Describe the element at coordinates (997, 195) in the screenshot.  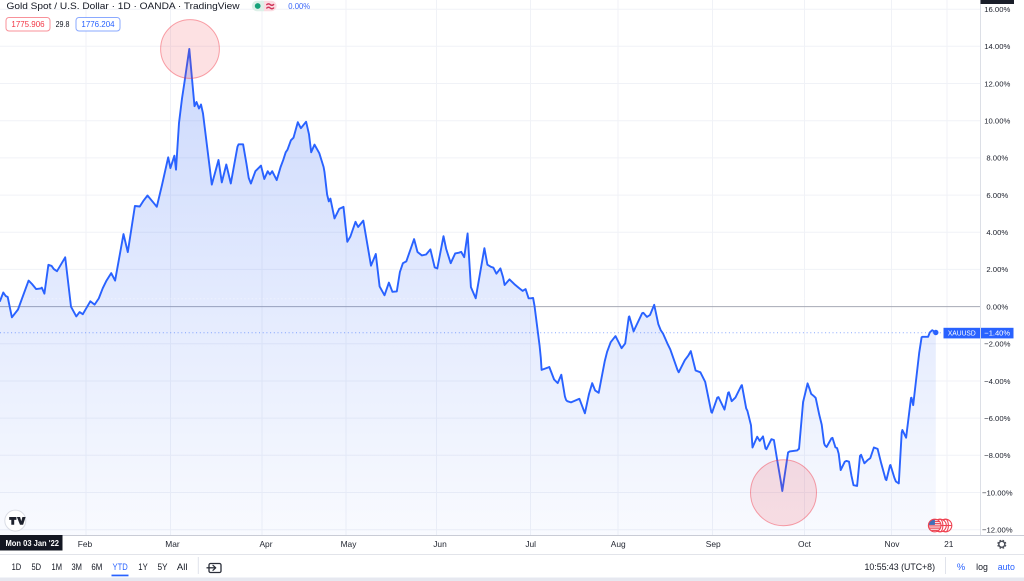
I see `svg-text: 6.00%` at that location.